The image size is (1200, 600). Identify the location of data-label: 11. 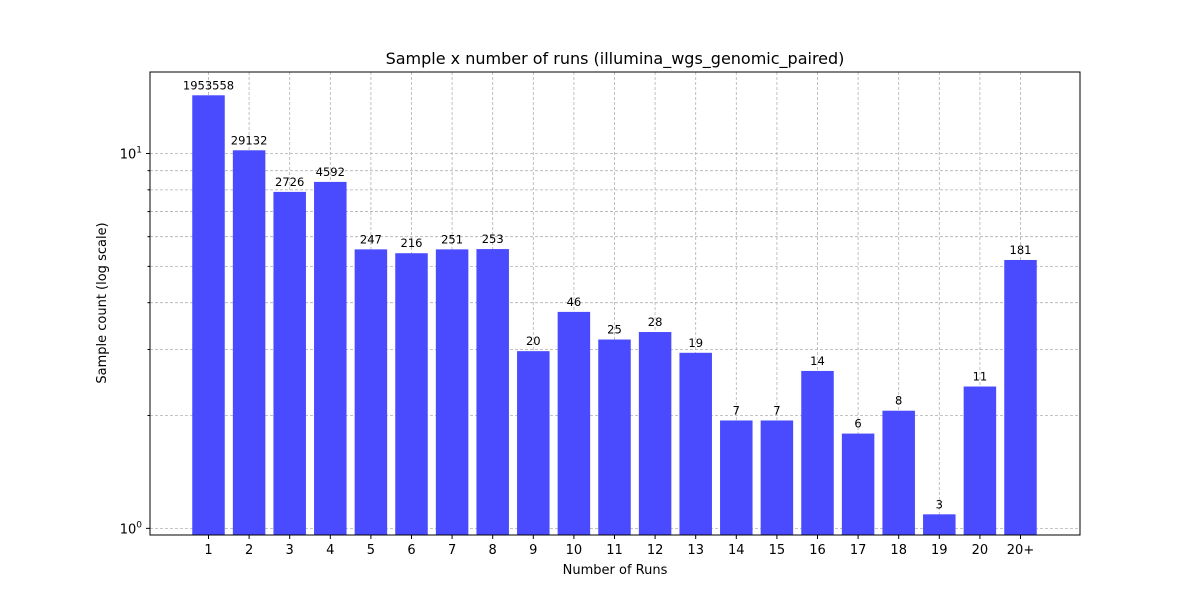
(980, 377).